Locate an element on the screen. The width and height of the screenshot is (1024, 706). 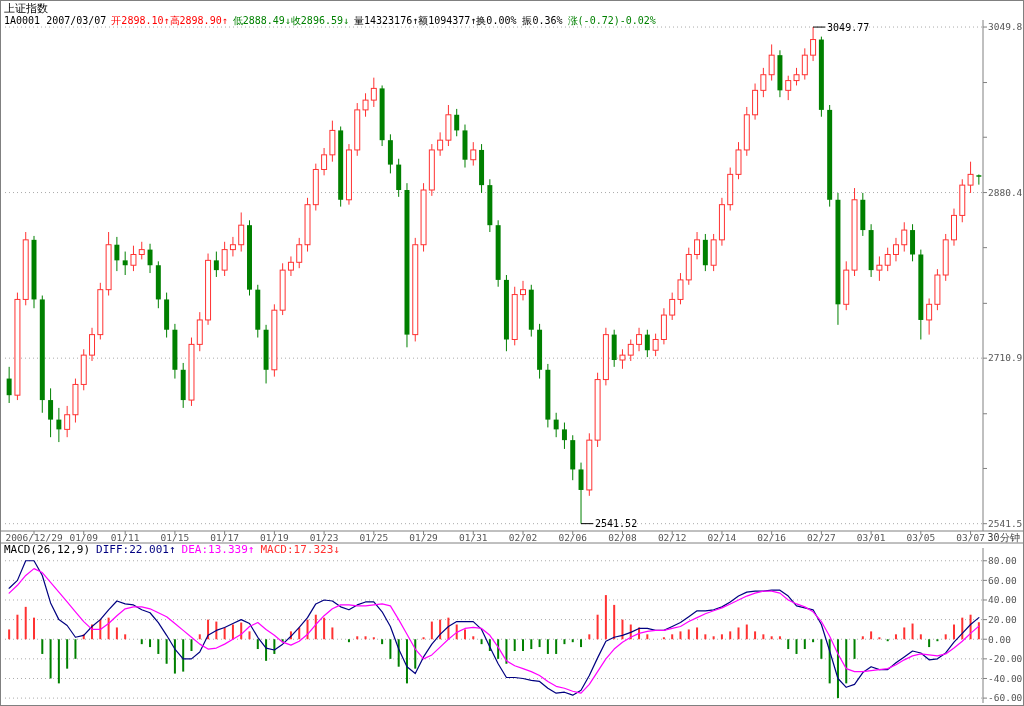
annotation: 开2898.10↑高2898.90↑ is located at coordinates (169, 20).